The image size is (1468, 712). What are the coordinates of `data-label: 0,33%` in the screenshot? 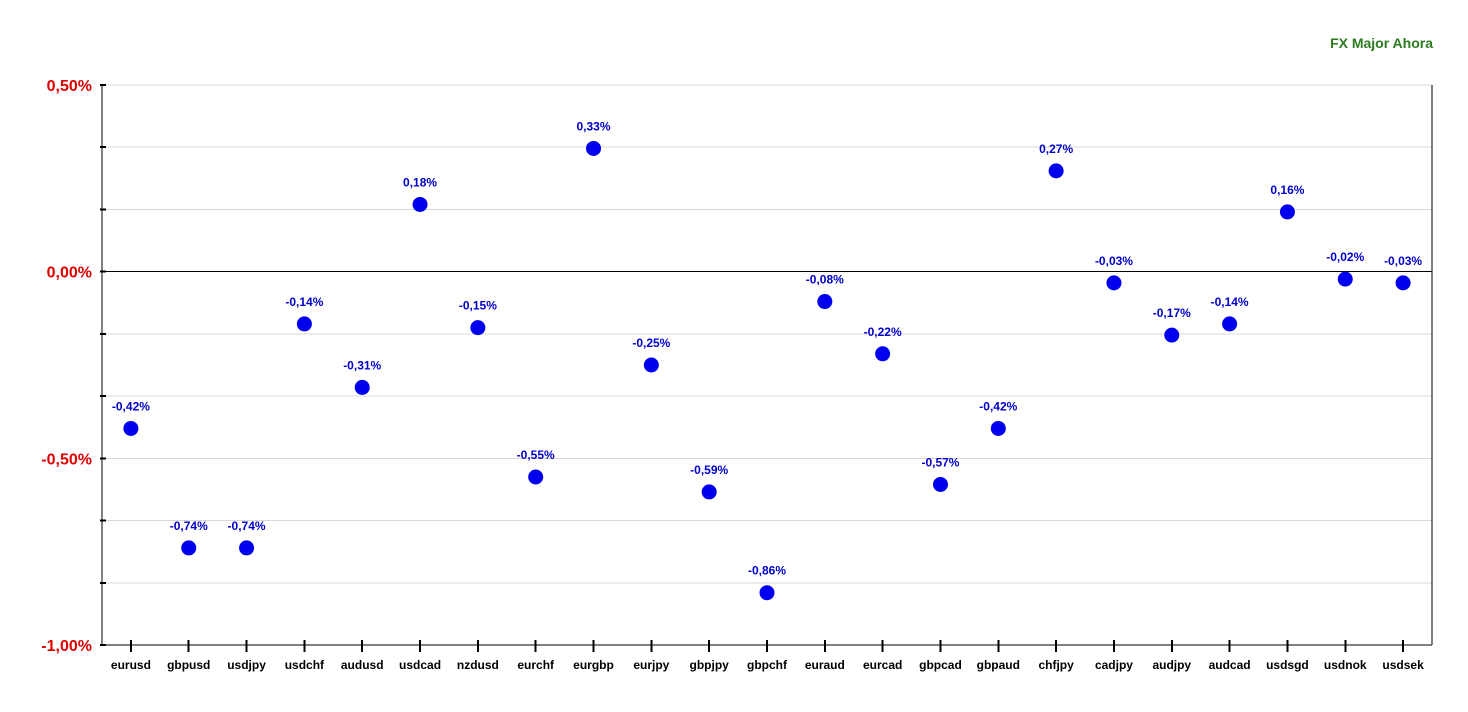 It's located at (594, 126).